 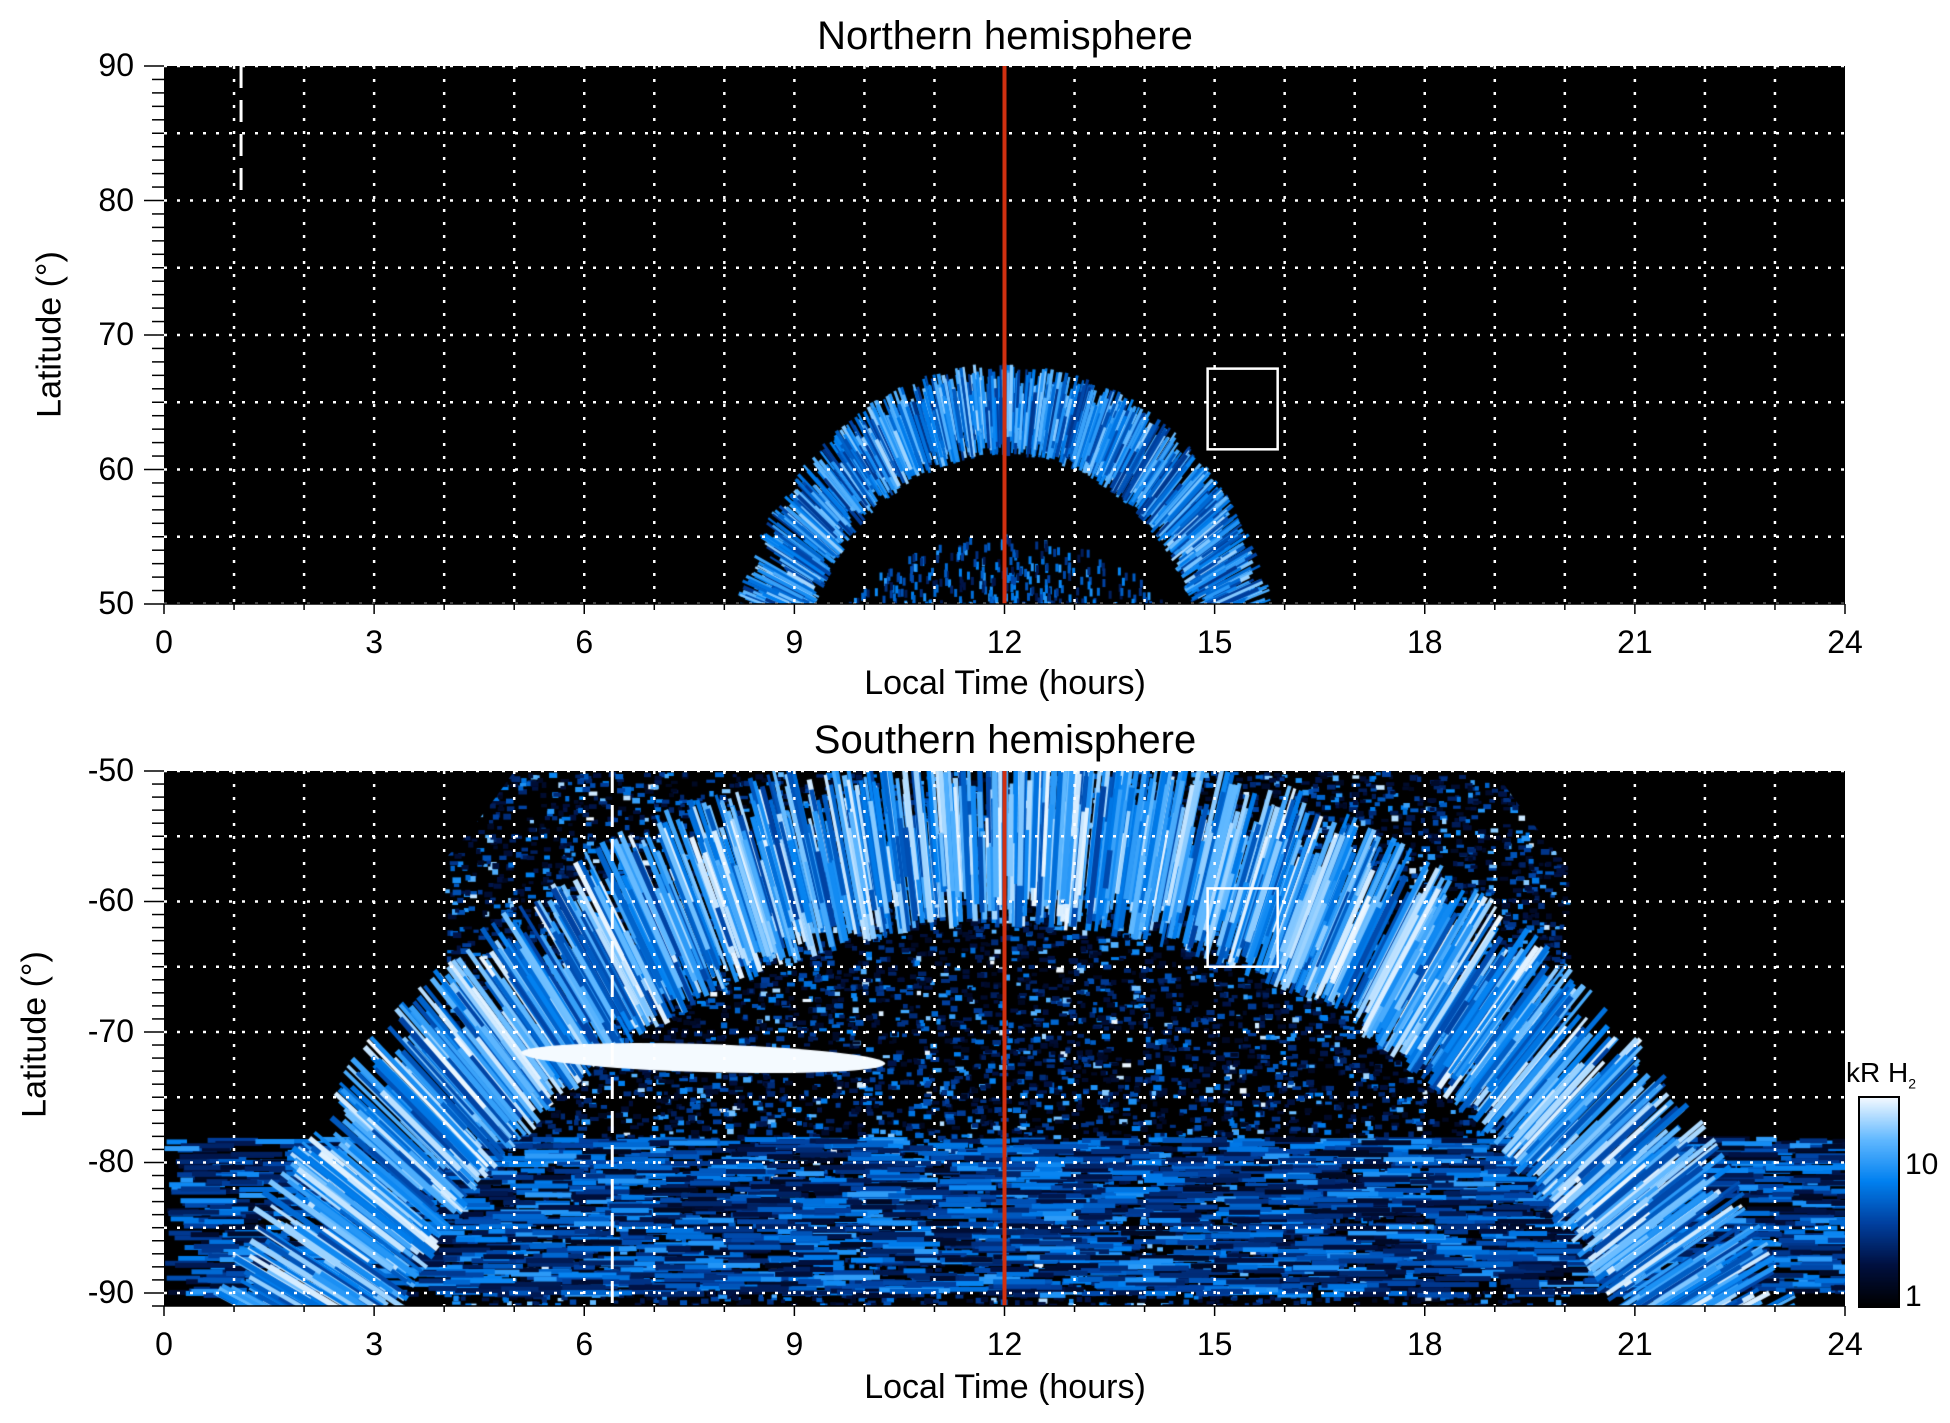 What do you see at coordinates (110, 1291) in the screenshot?
I see `y-tick-label: -90` at bounding box center [110, 1291].